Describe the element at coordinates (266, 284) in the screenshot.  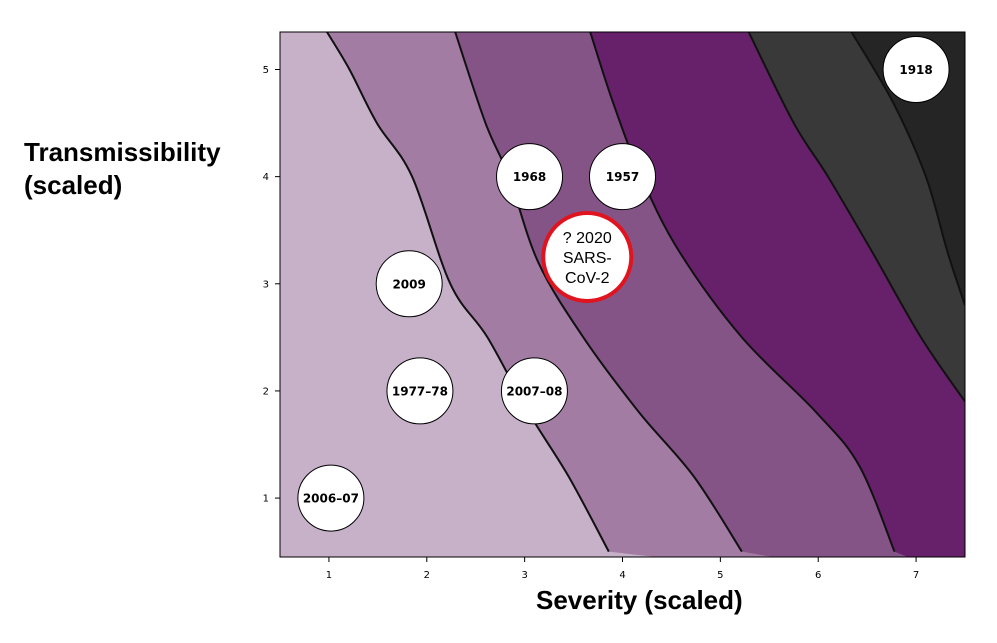
I see `y-tick-label: 3` at that location.